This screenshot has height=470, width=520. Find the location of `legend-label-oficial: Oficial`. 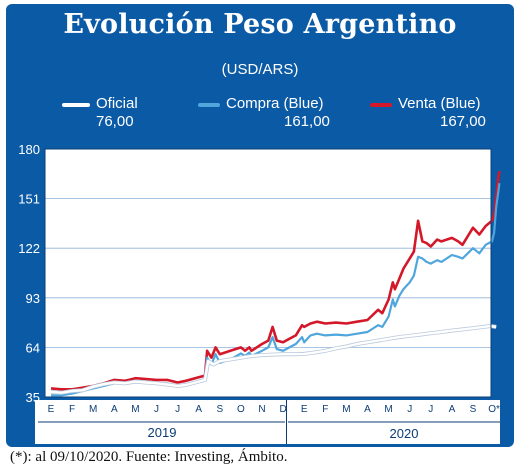

legend-label-oficial: Oficial is located at coordinates (117, 103).